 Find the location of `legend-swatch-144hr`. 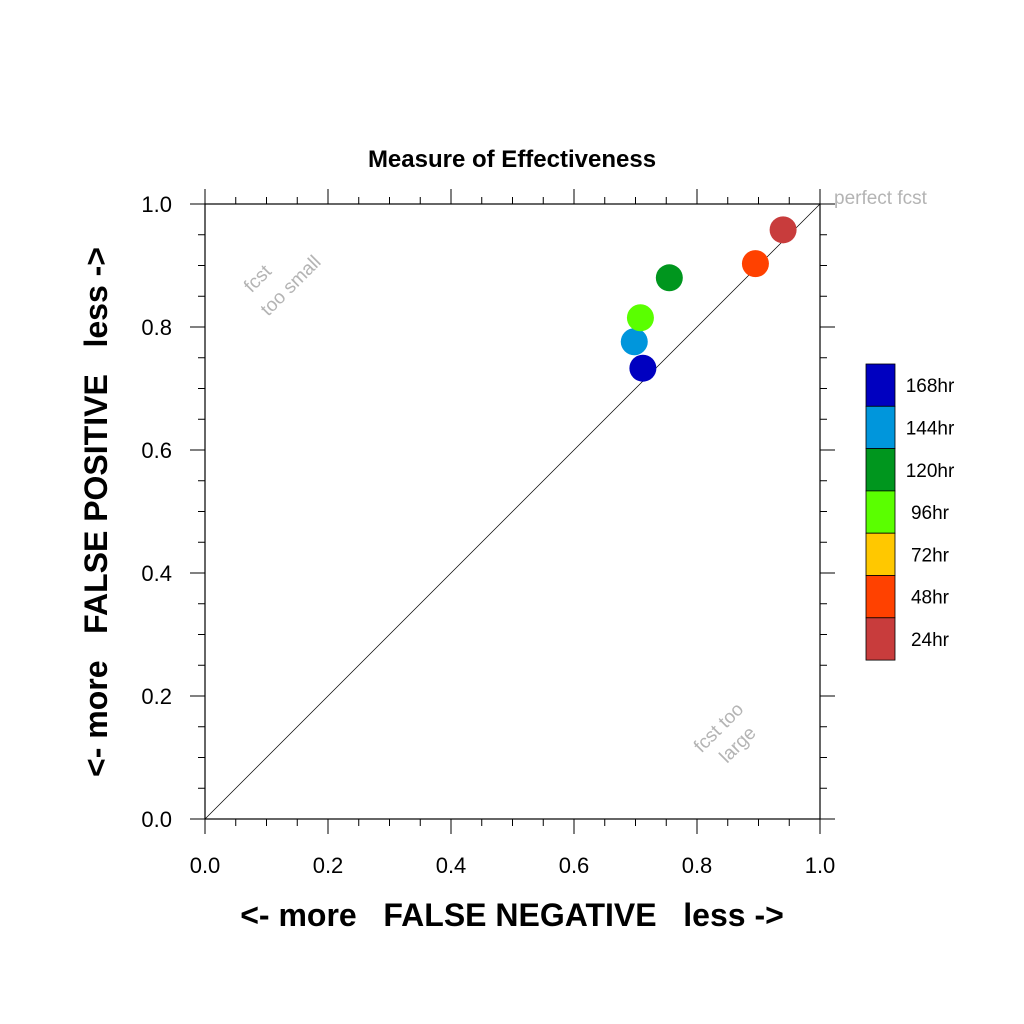

legend-swatch-144hr is located at coordinates (880, 427).